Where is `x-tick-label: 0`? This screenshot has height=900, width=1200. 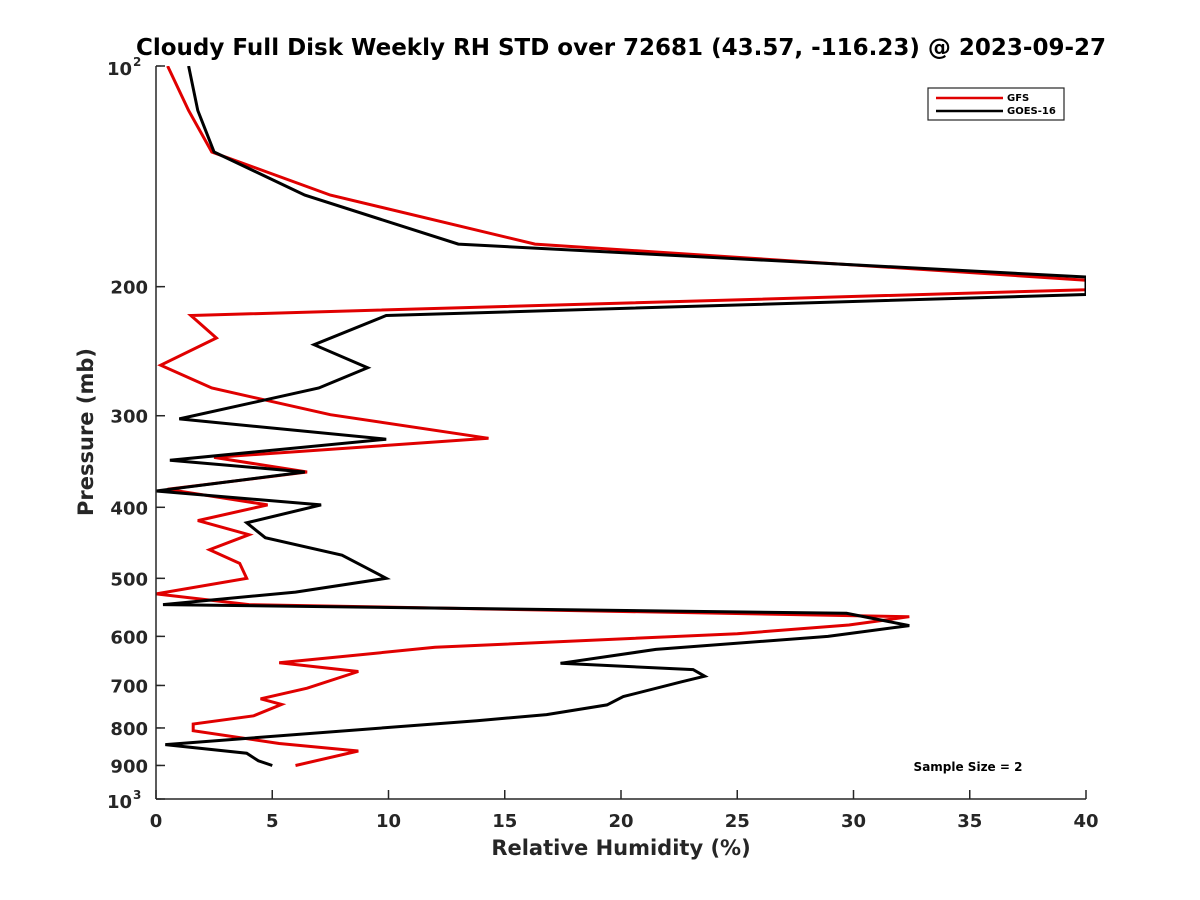 x-tick-label: 0 is located at coordinates (156, 821).